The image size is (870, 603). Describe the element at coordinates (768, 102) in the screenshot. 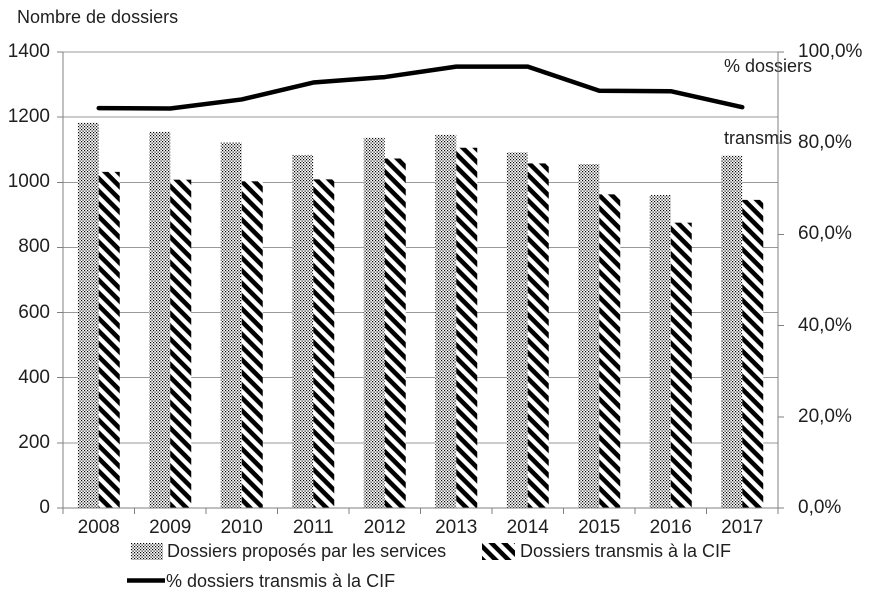

I see `right-axis-title: % dossiers transmis` at that location.